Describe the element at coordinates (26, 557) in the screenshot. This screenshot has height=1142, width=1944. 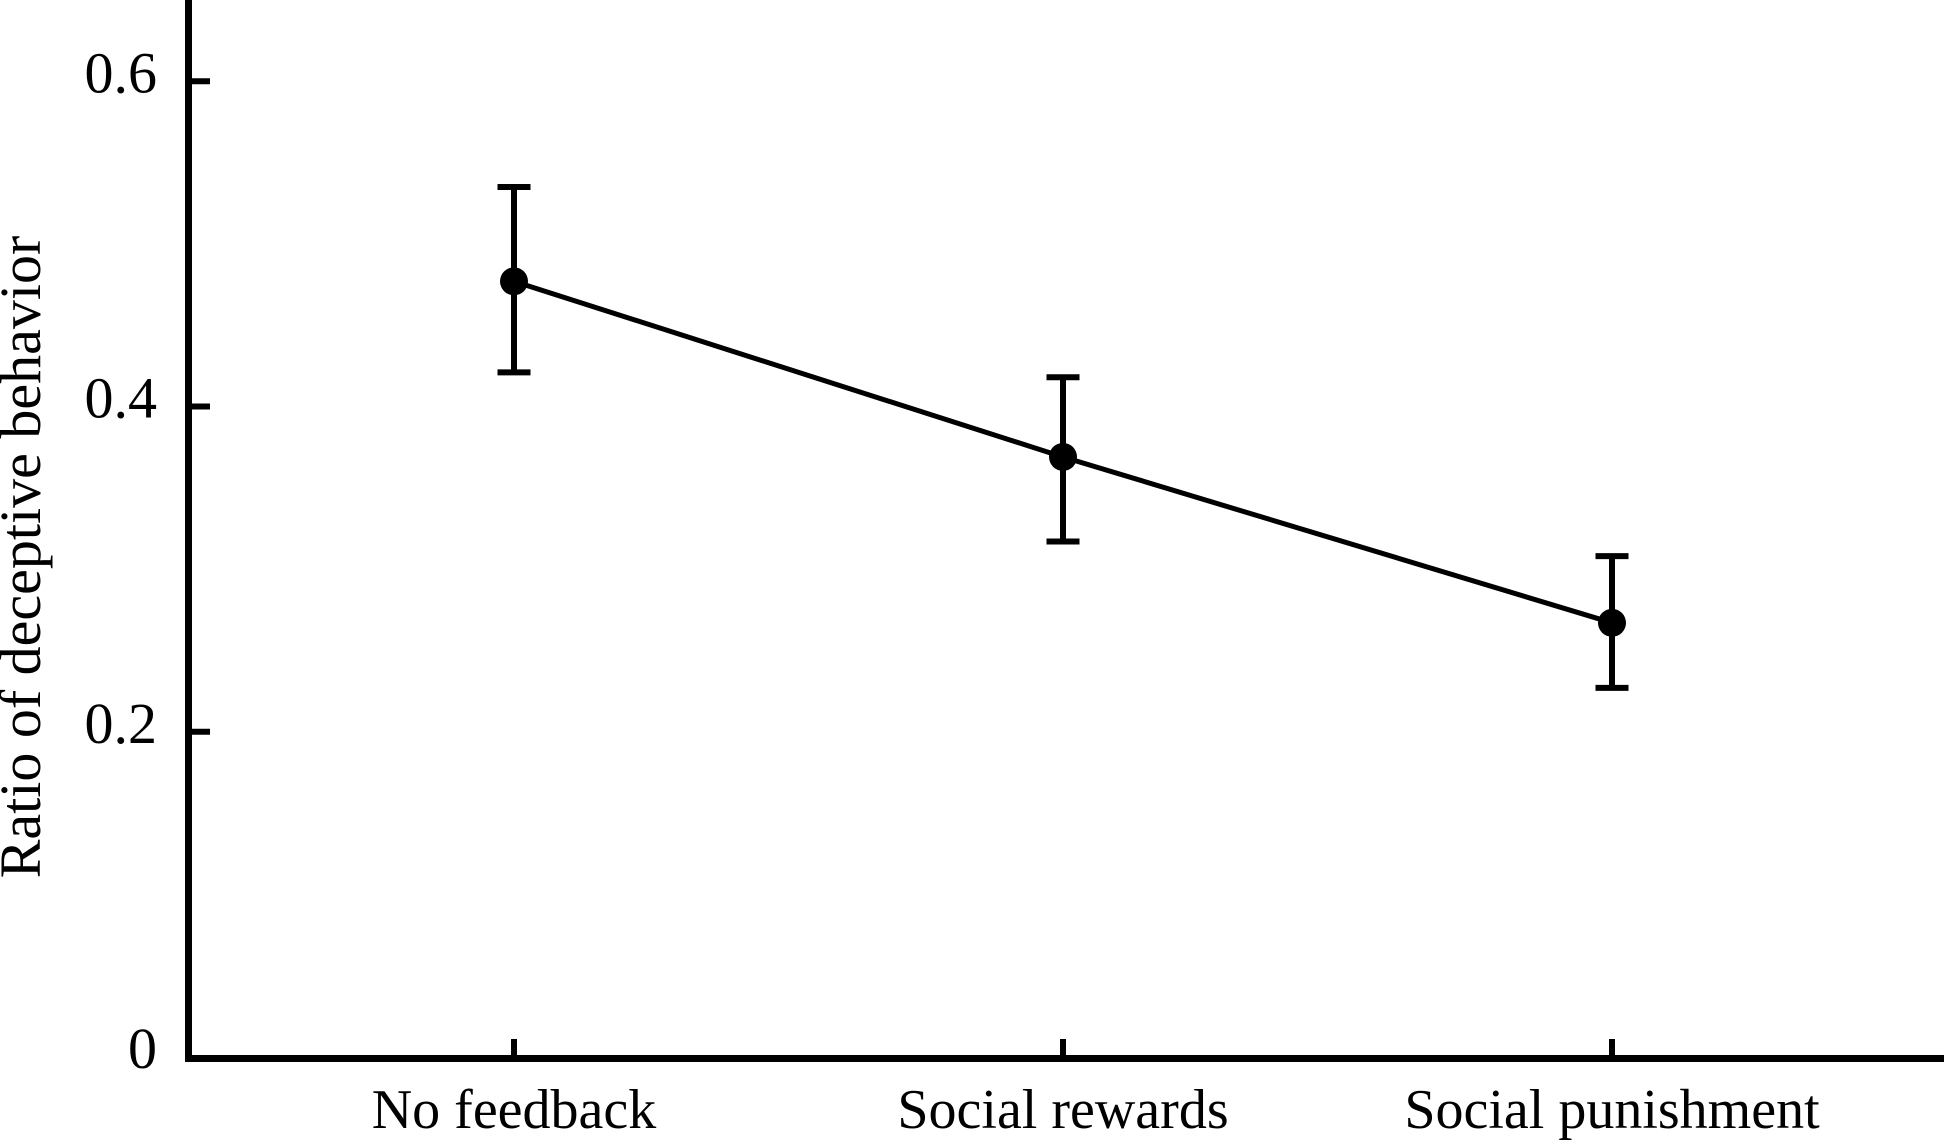
I see `y-axis-title: Ratio of deceptive behavior` at that location.